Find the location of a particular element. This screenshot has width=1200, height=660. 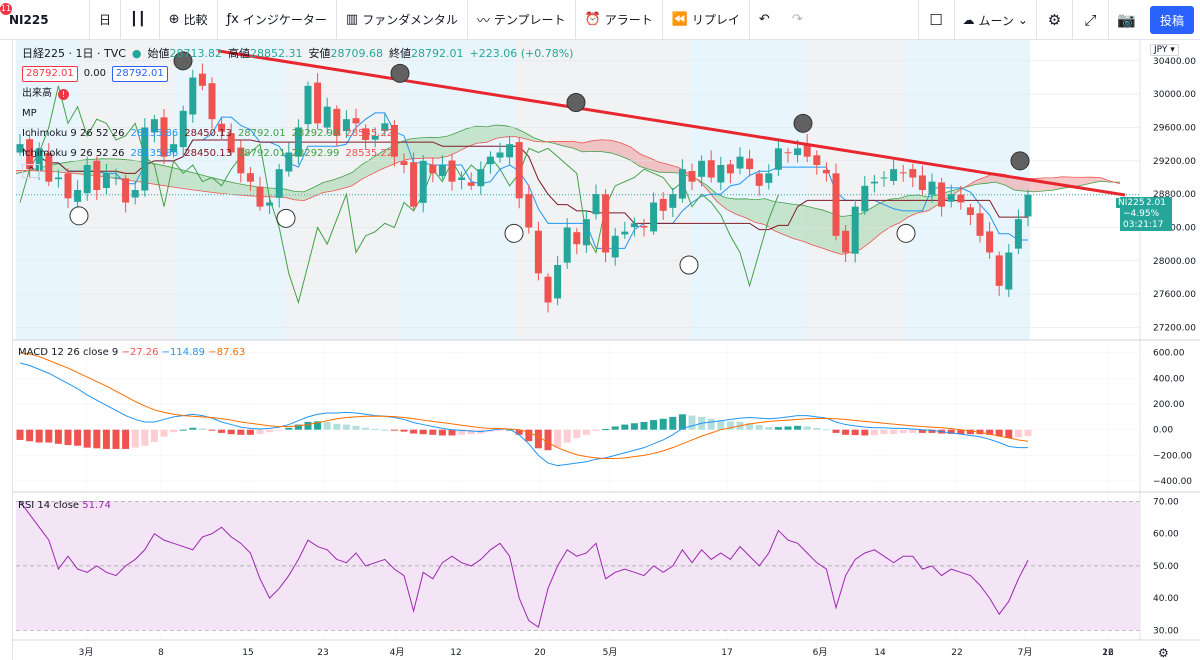

session-band is located at coordinates (855, 190).